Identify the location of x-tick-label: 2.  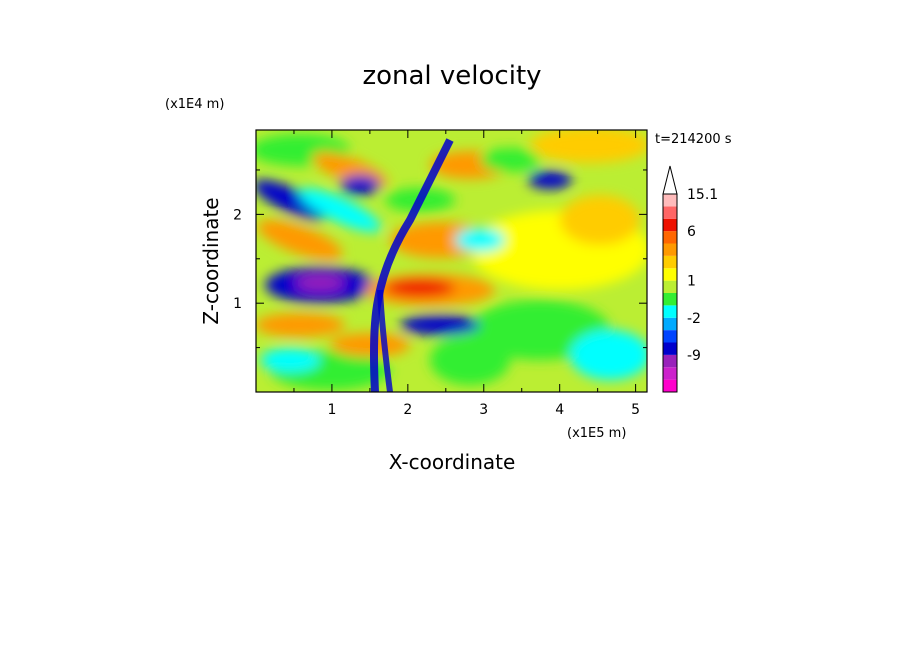
(407, 410).